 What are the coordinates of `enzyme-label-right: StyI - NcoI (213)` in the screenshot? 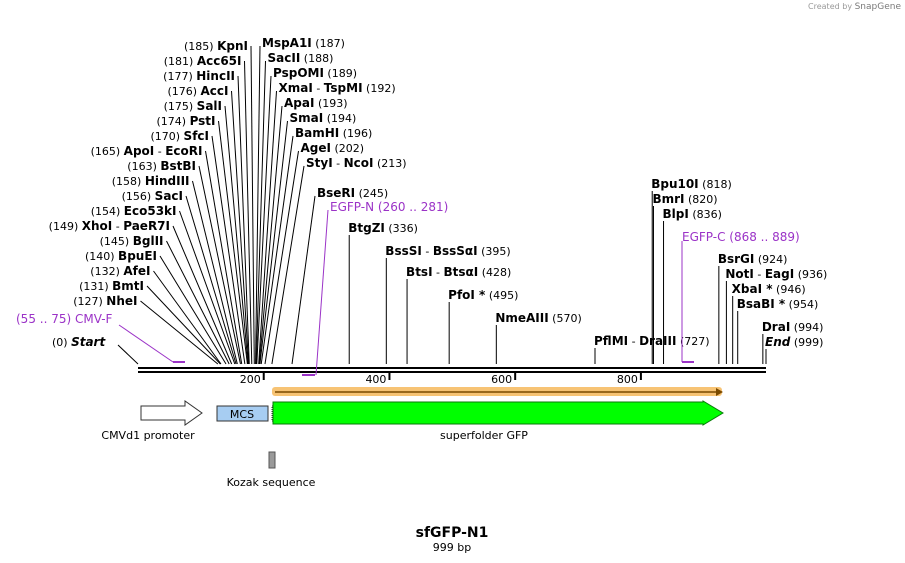 It's located at (356, 163).